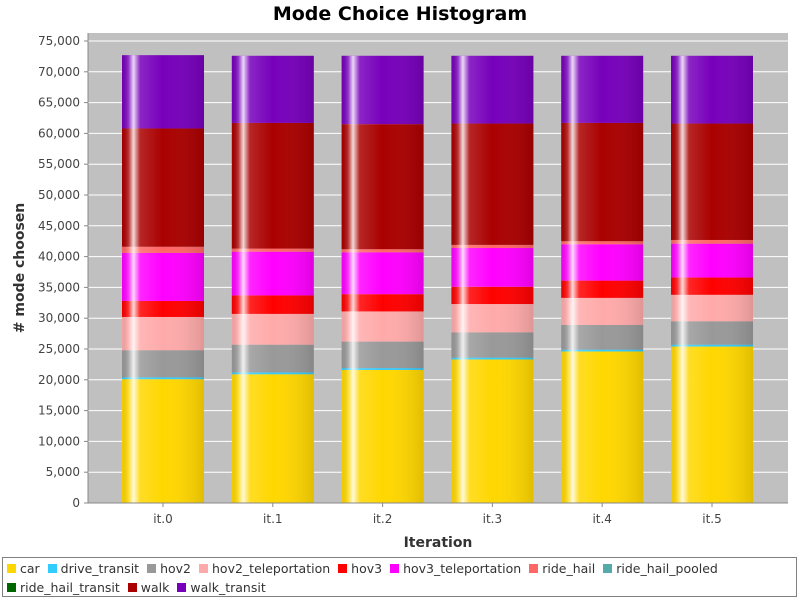  What do you see at coordinates (70, 587) in the screenshot?
I see `legend-label: ride_hail_transit` at bounding box center [70, 587].